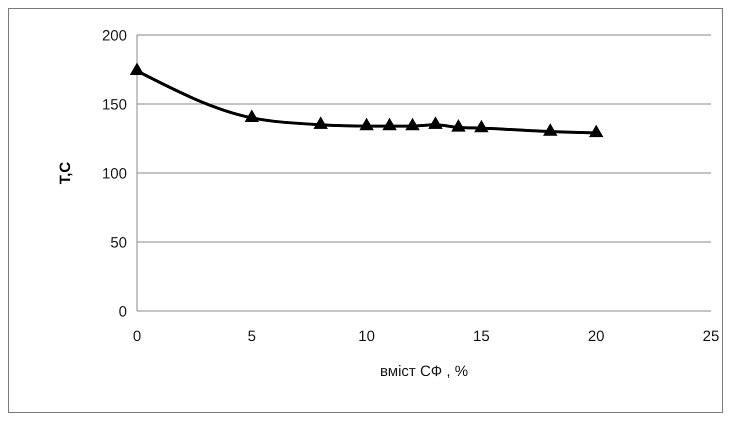  Describe the element at coordinates (122, 311) in the screenshot. I see `y-tick-label: 0` at that location.